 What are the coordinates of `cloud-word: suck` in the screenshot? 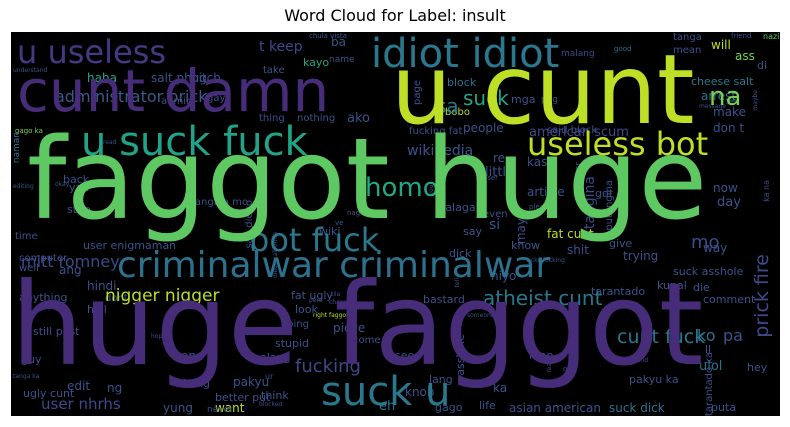 It's located at (486, 98).